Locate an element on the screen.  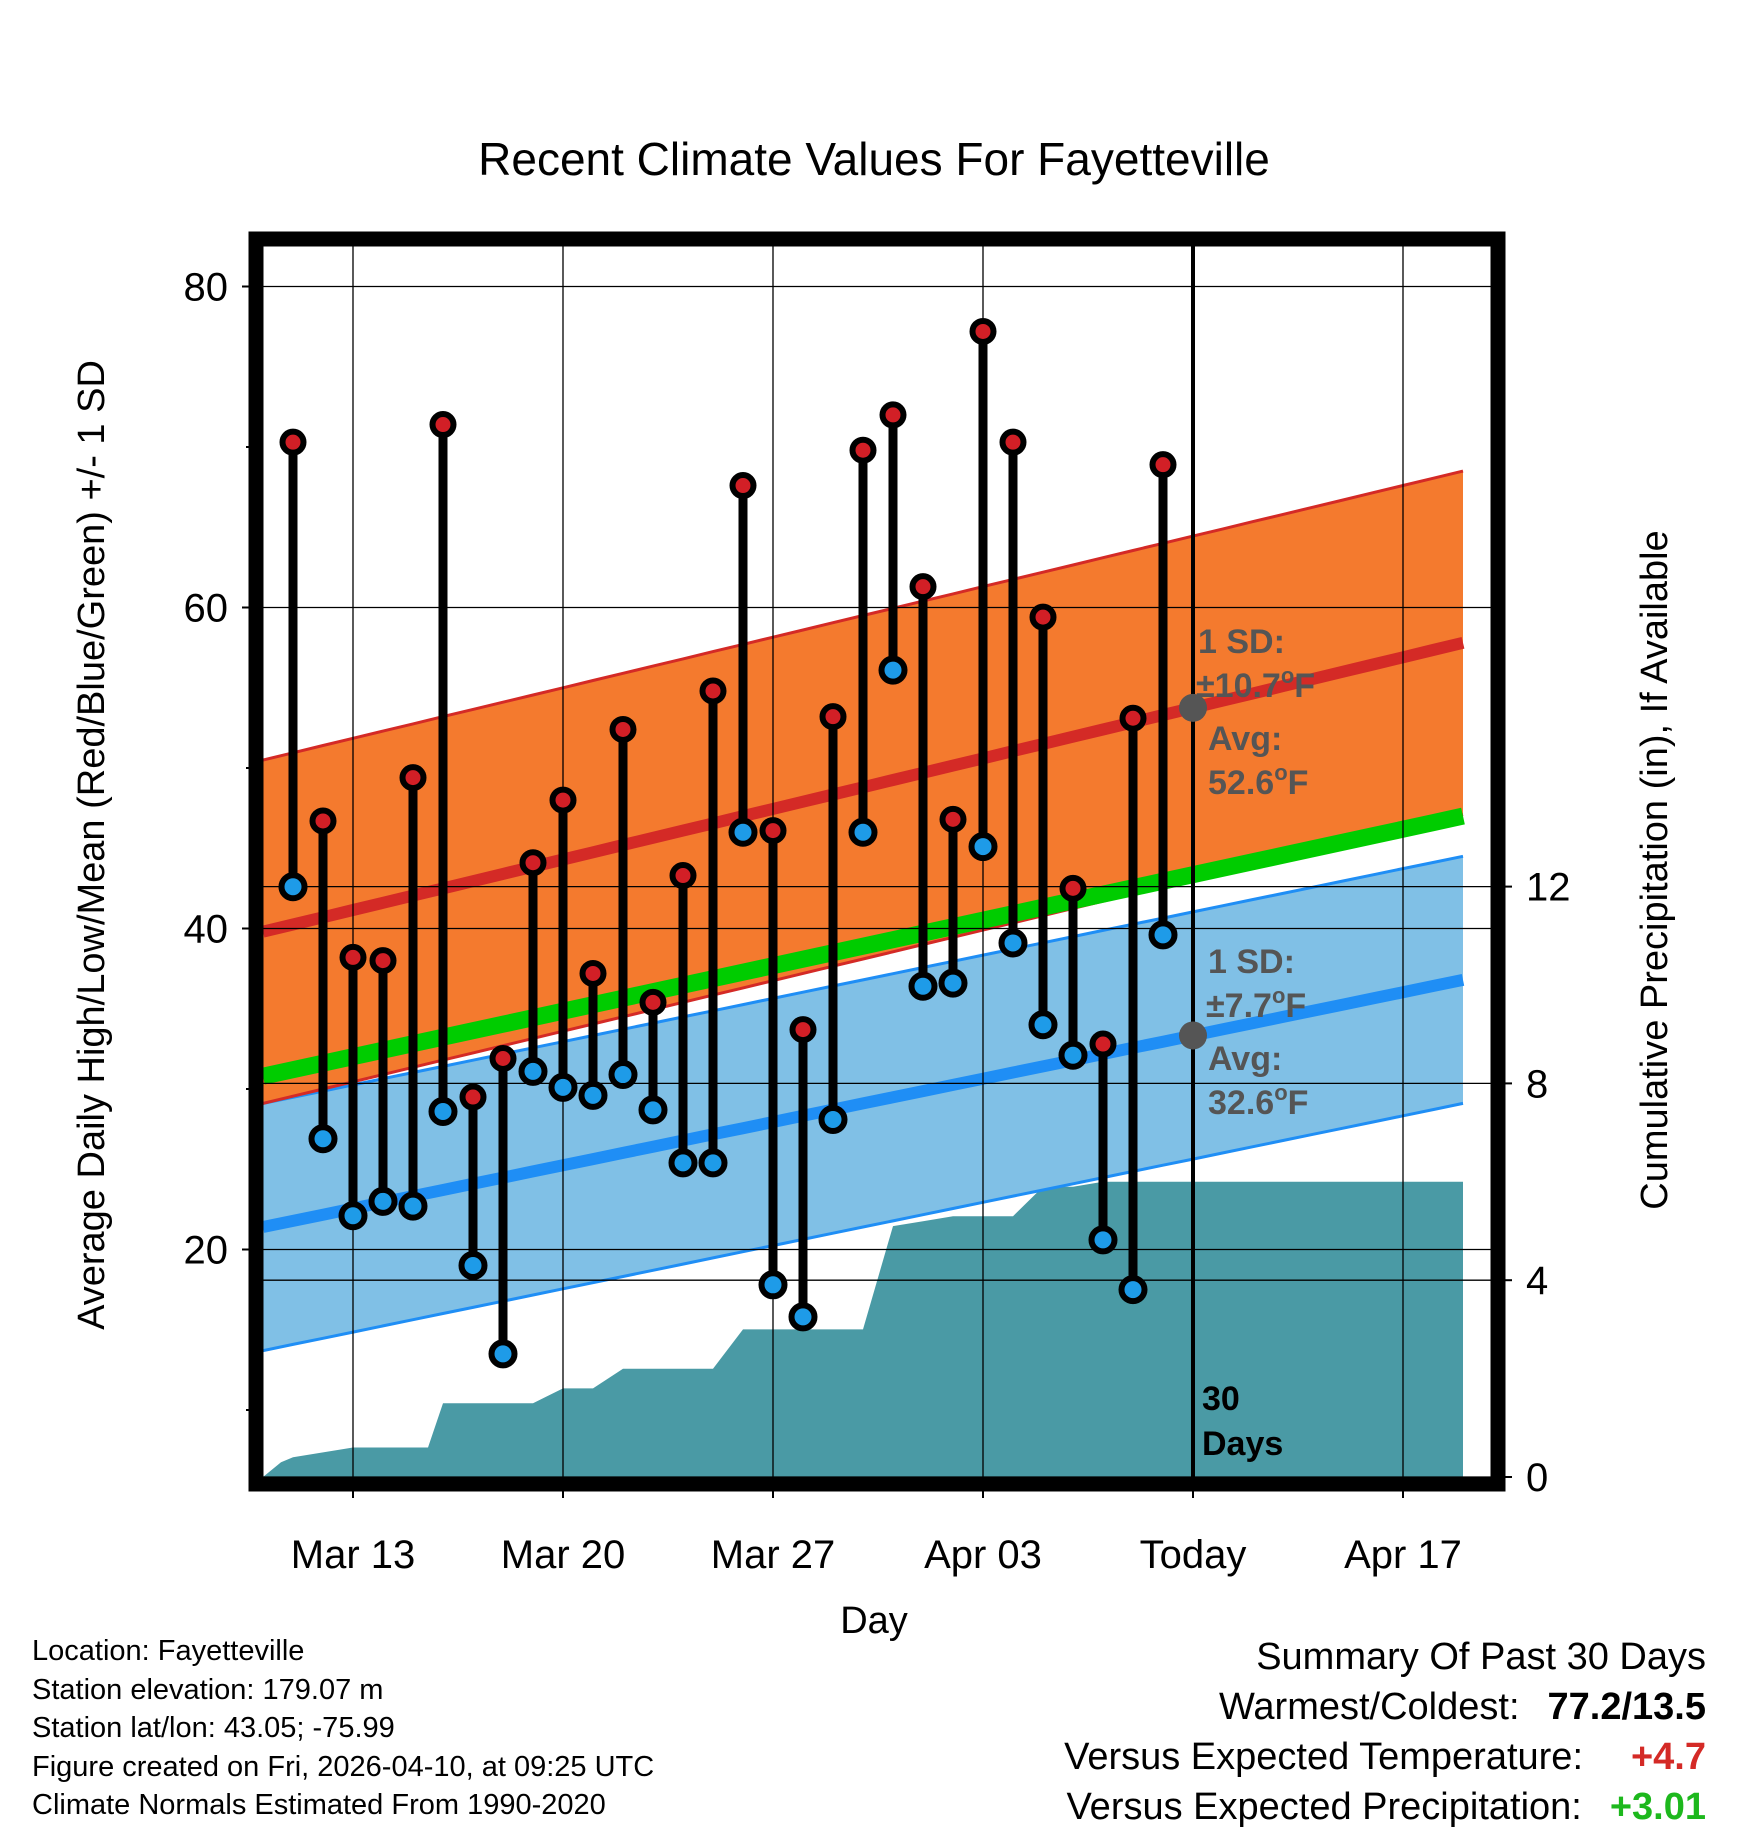
summary-heading: Summary Of Past 30 Days is located at coordinates (1385, 1657).